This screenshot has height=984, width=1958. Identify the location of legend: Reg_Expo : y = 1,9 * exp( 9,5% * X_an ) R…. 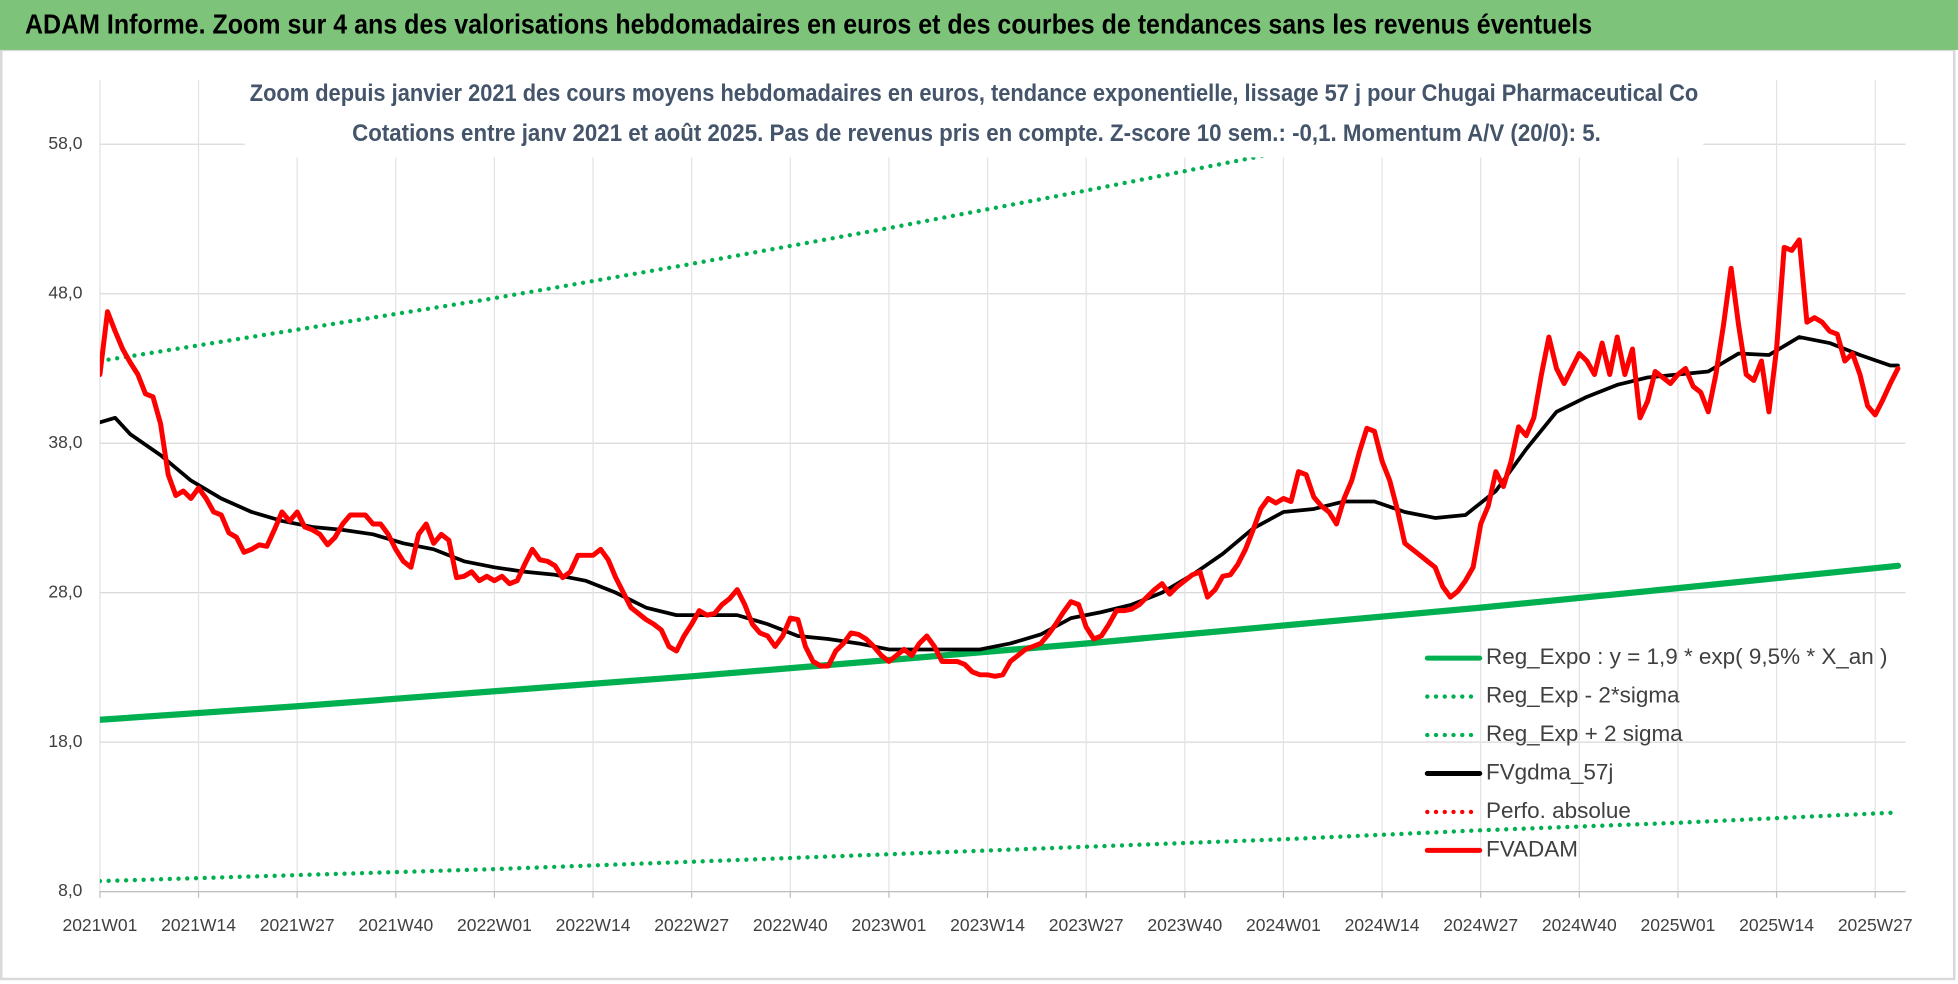
(1656, 752).